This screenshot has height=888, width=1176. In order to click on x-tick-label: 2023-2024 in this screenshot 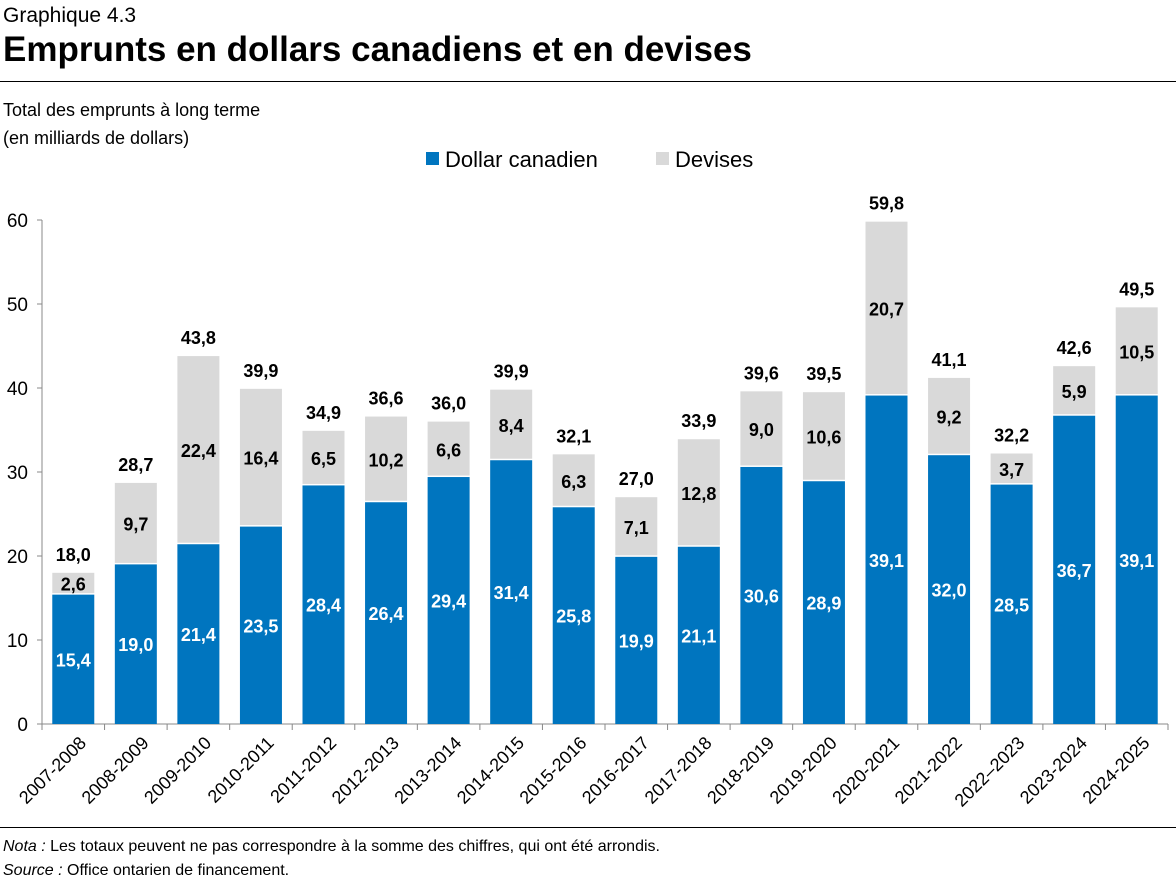, I will do `click(1053, 770)`.